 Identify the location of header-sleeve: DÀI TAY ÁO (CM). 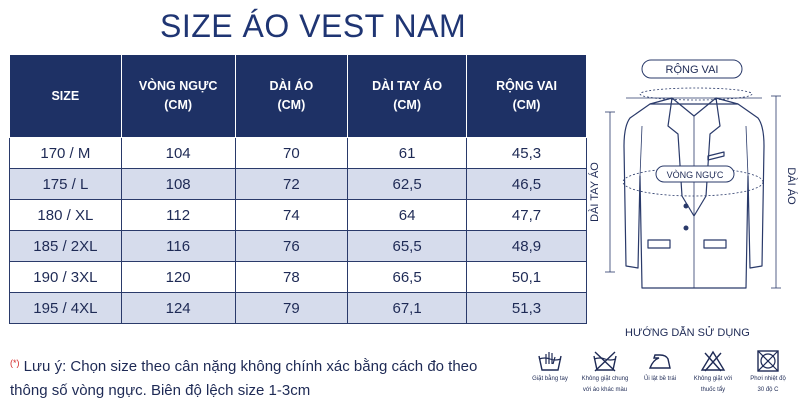
(407, 96).